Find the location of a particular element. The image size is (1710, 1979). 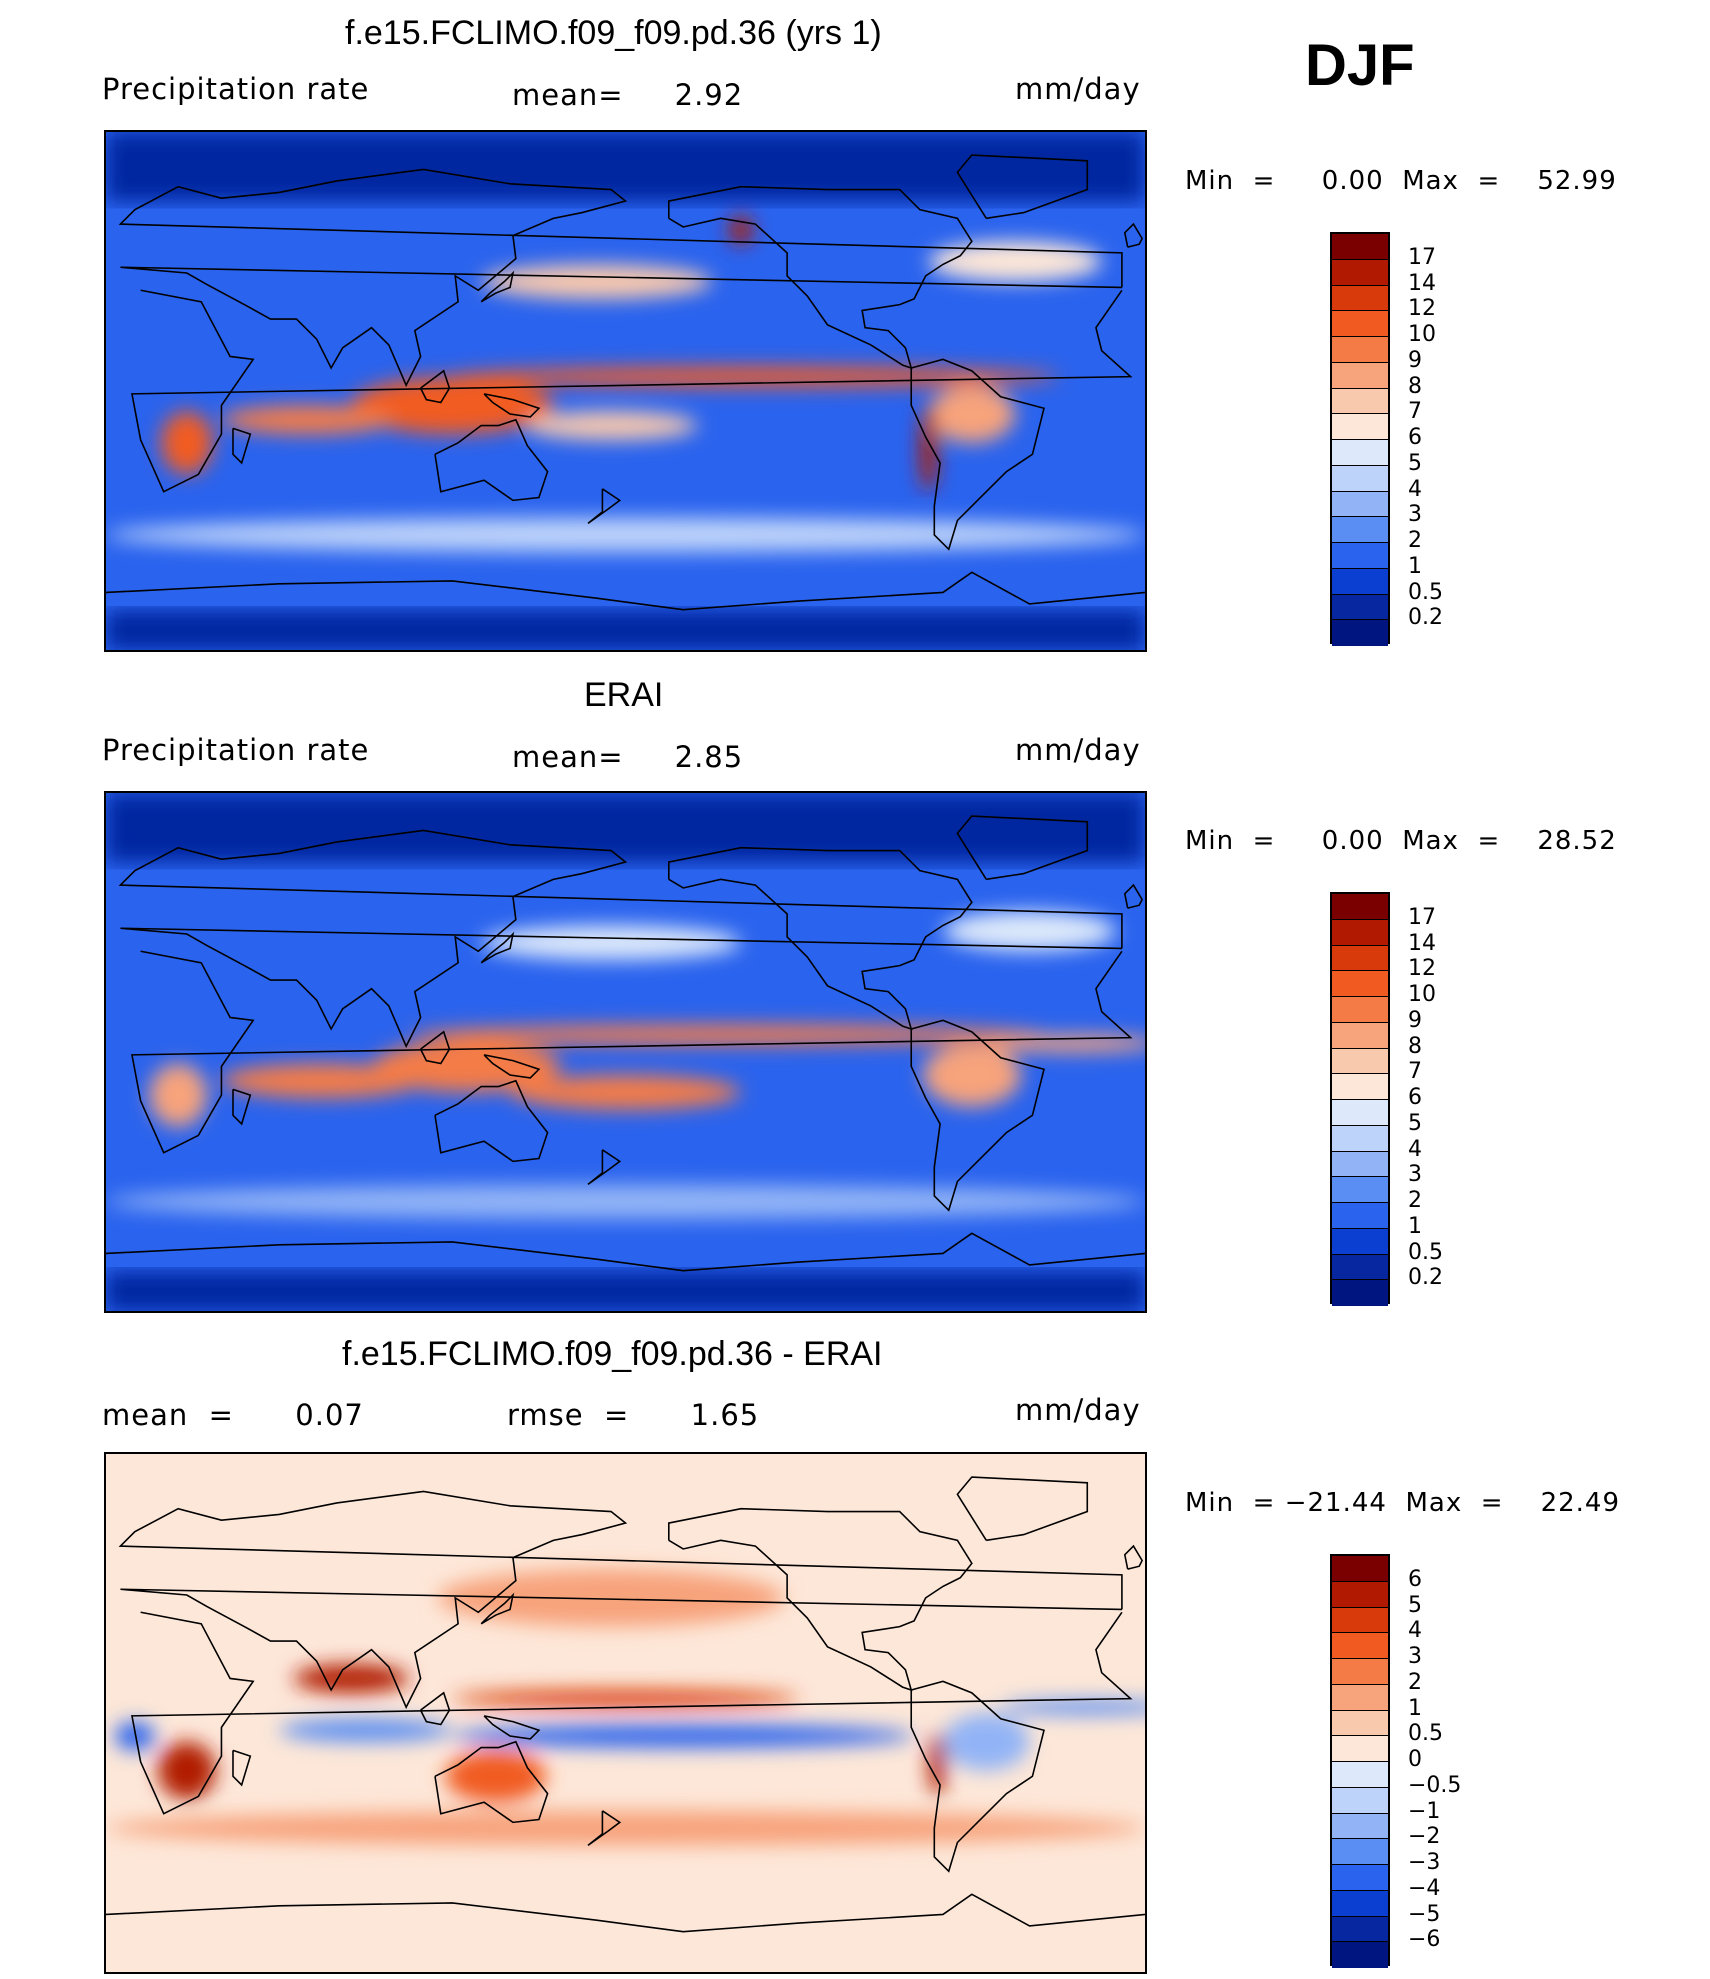

panel3-rmse: rmse = 1.65 is located at coordinates (633, 1415).